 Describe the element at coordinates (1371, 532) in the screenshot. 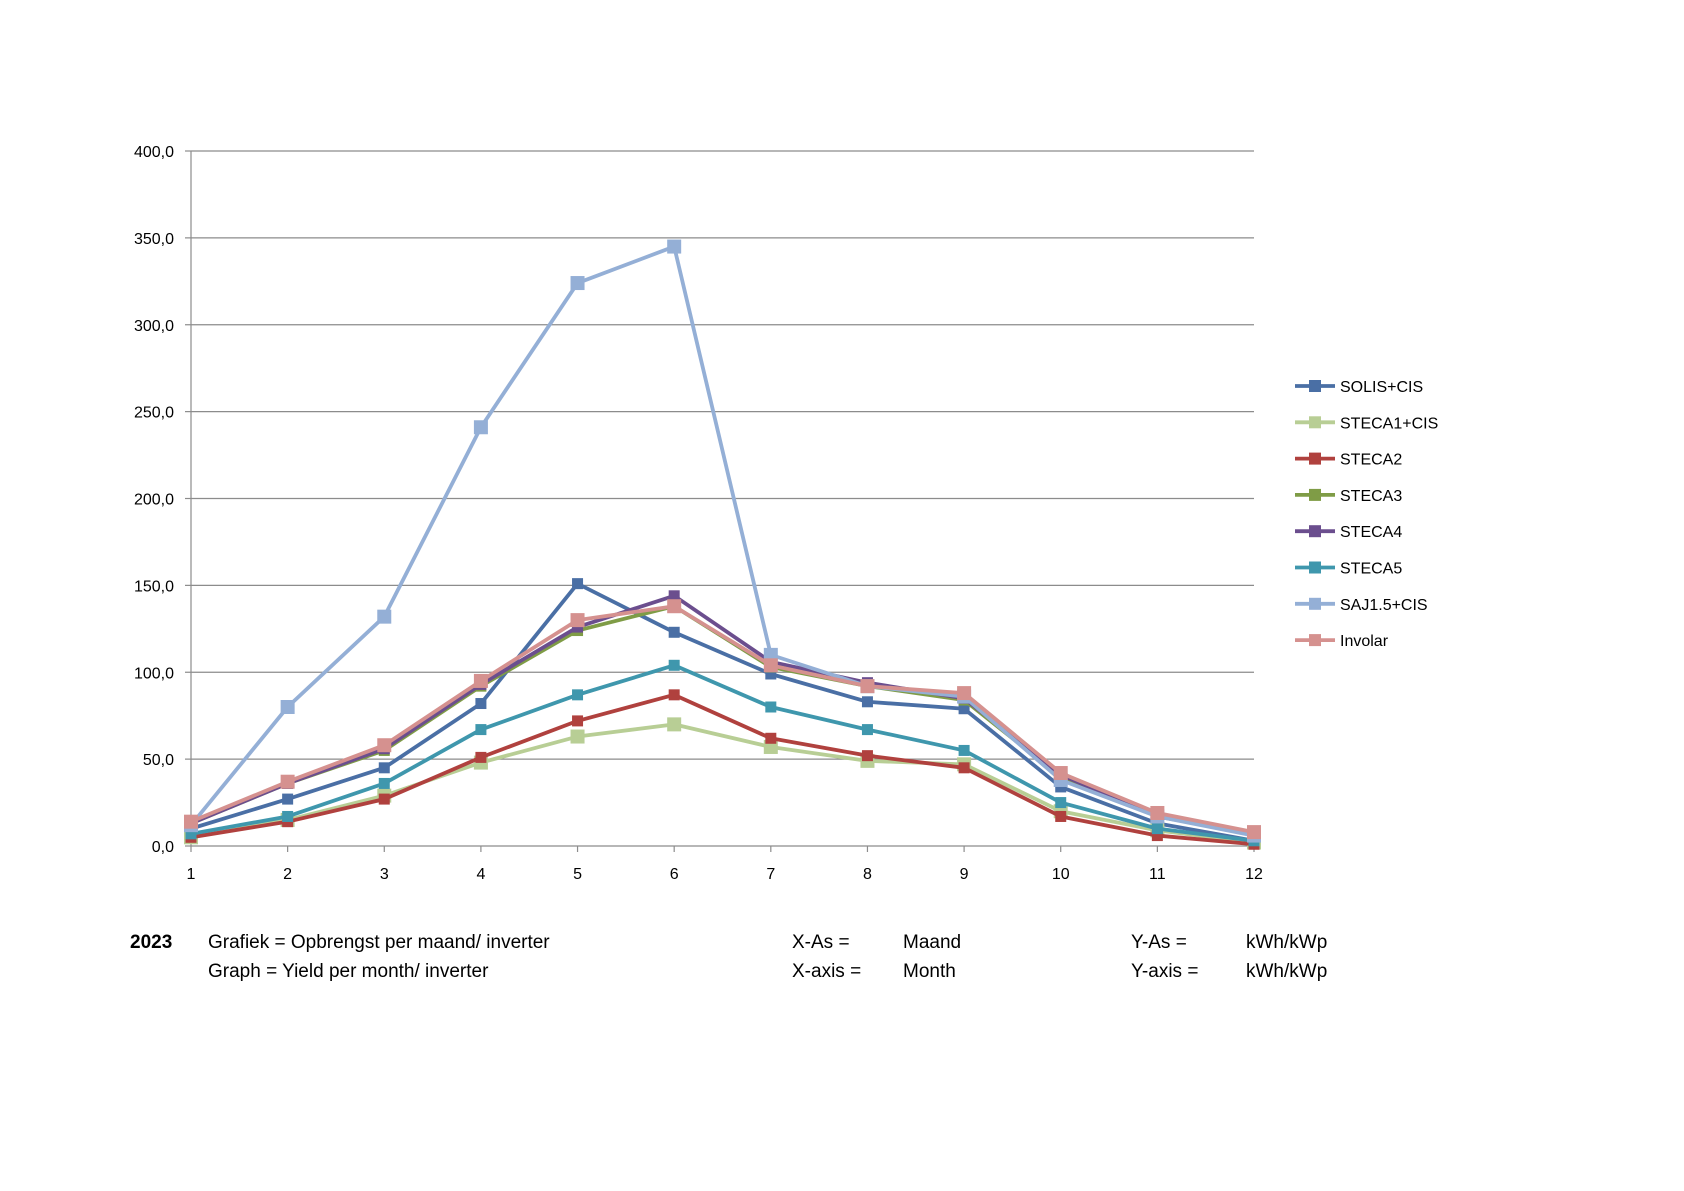

I see `legend-label: STECA4` at that location.